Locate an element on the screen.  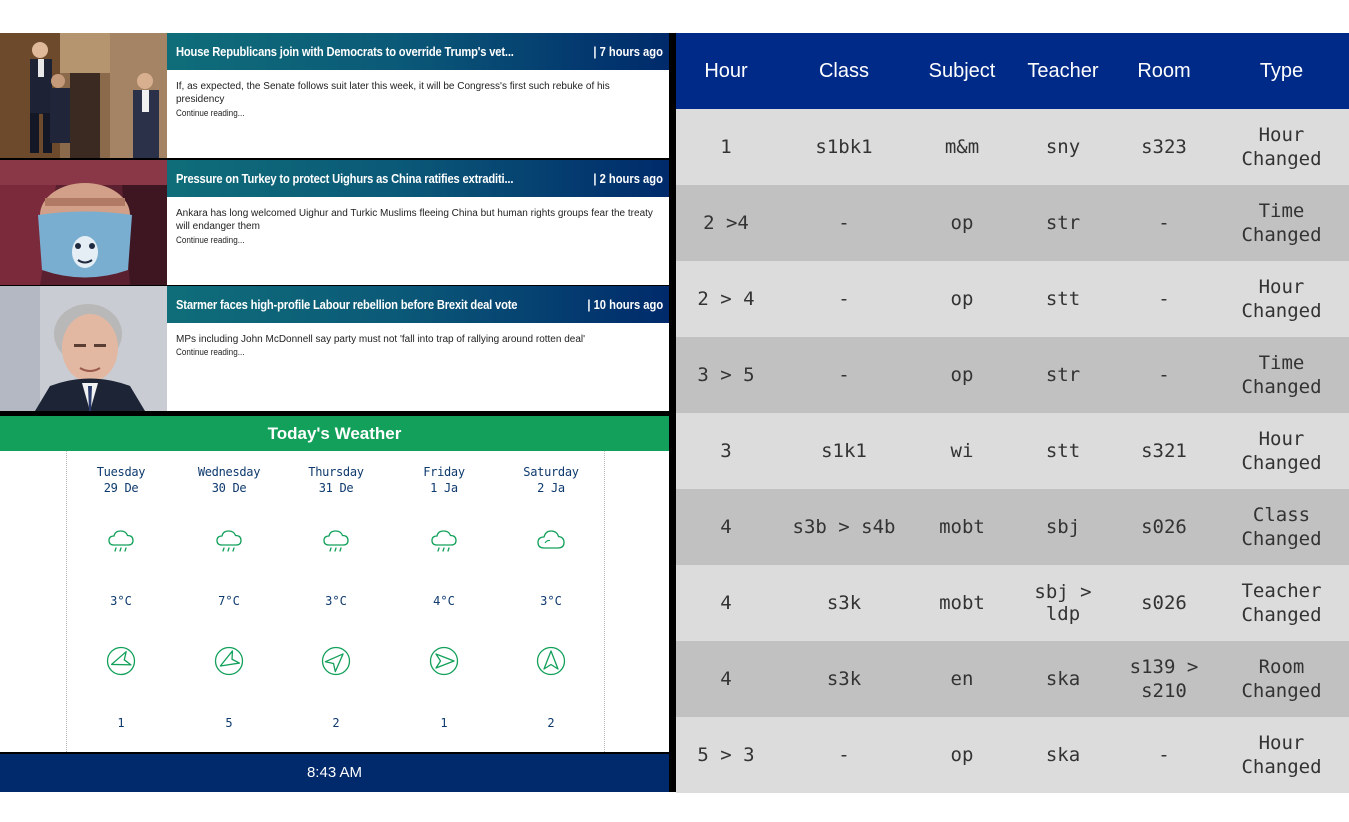
cell-room: s321 is located at coordinates (1164, 451).